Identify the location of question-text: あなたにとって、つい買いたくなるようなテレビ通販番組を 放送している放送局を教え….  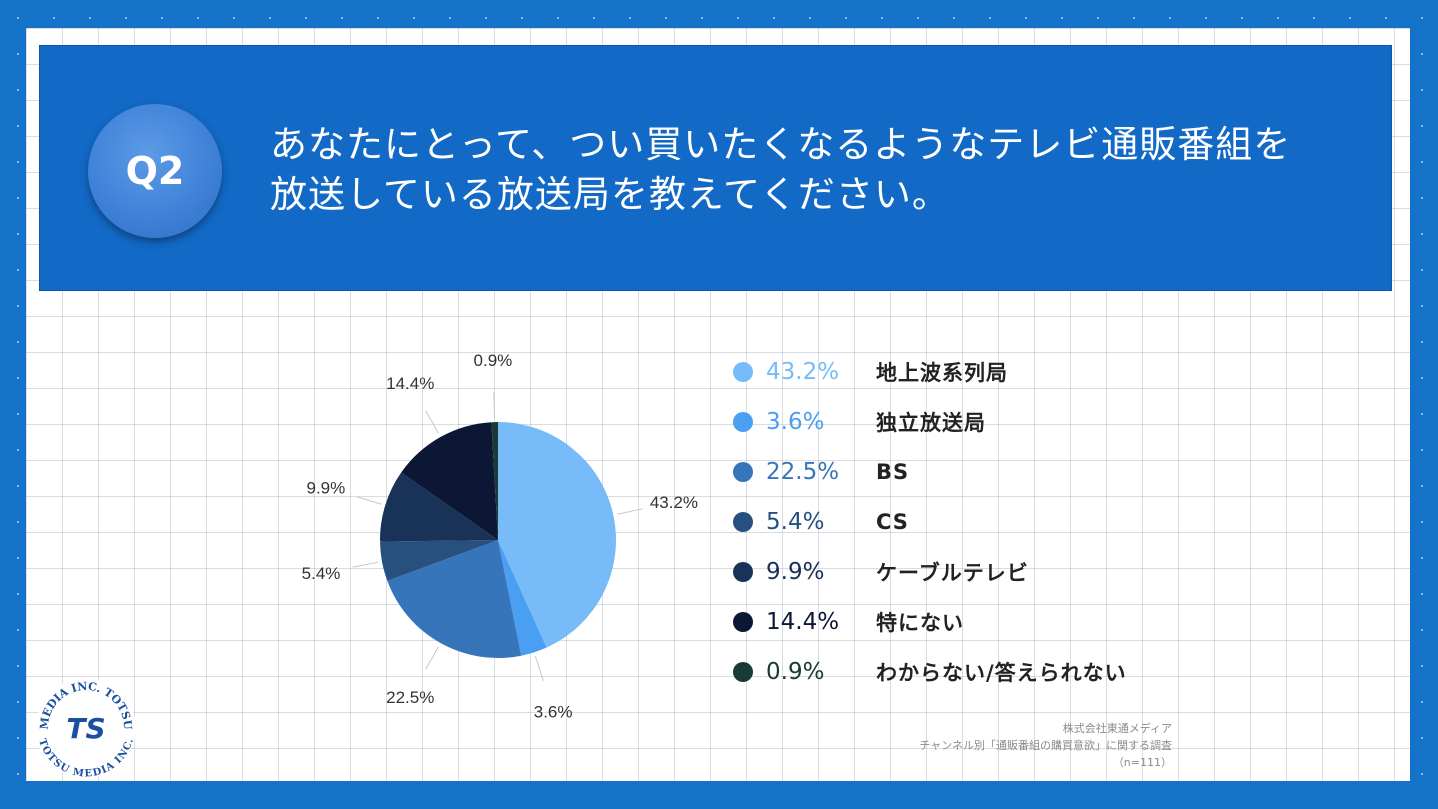
(810, 170).